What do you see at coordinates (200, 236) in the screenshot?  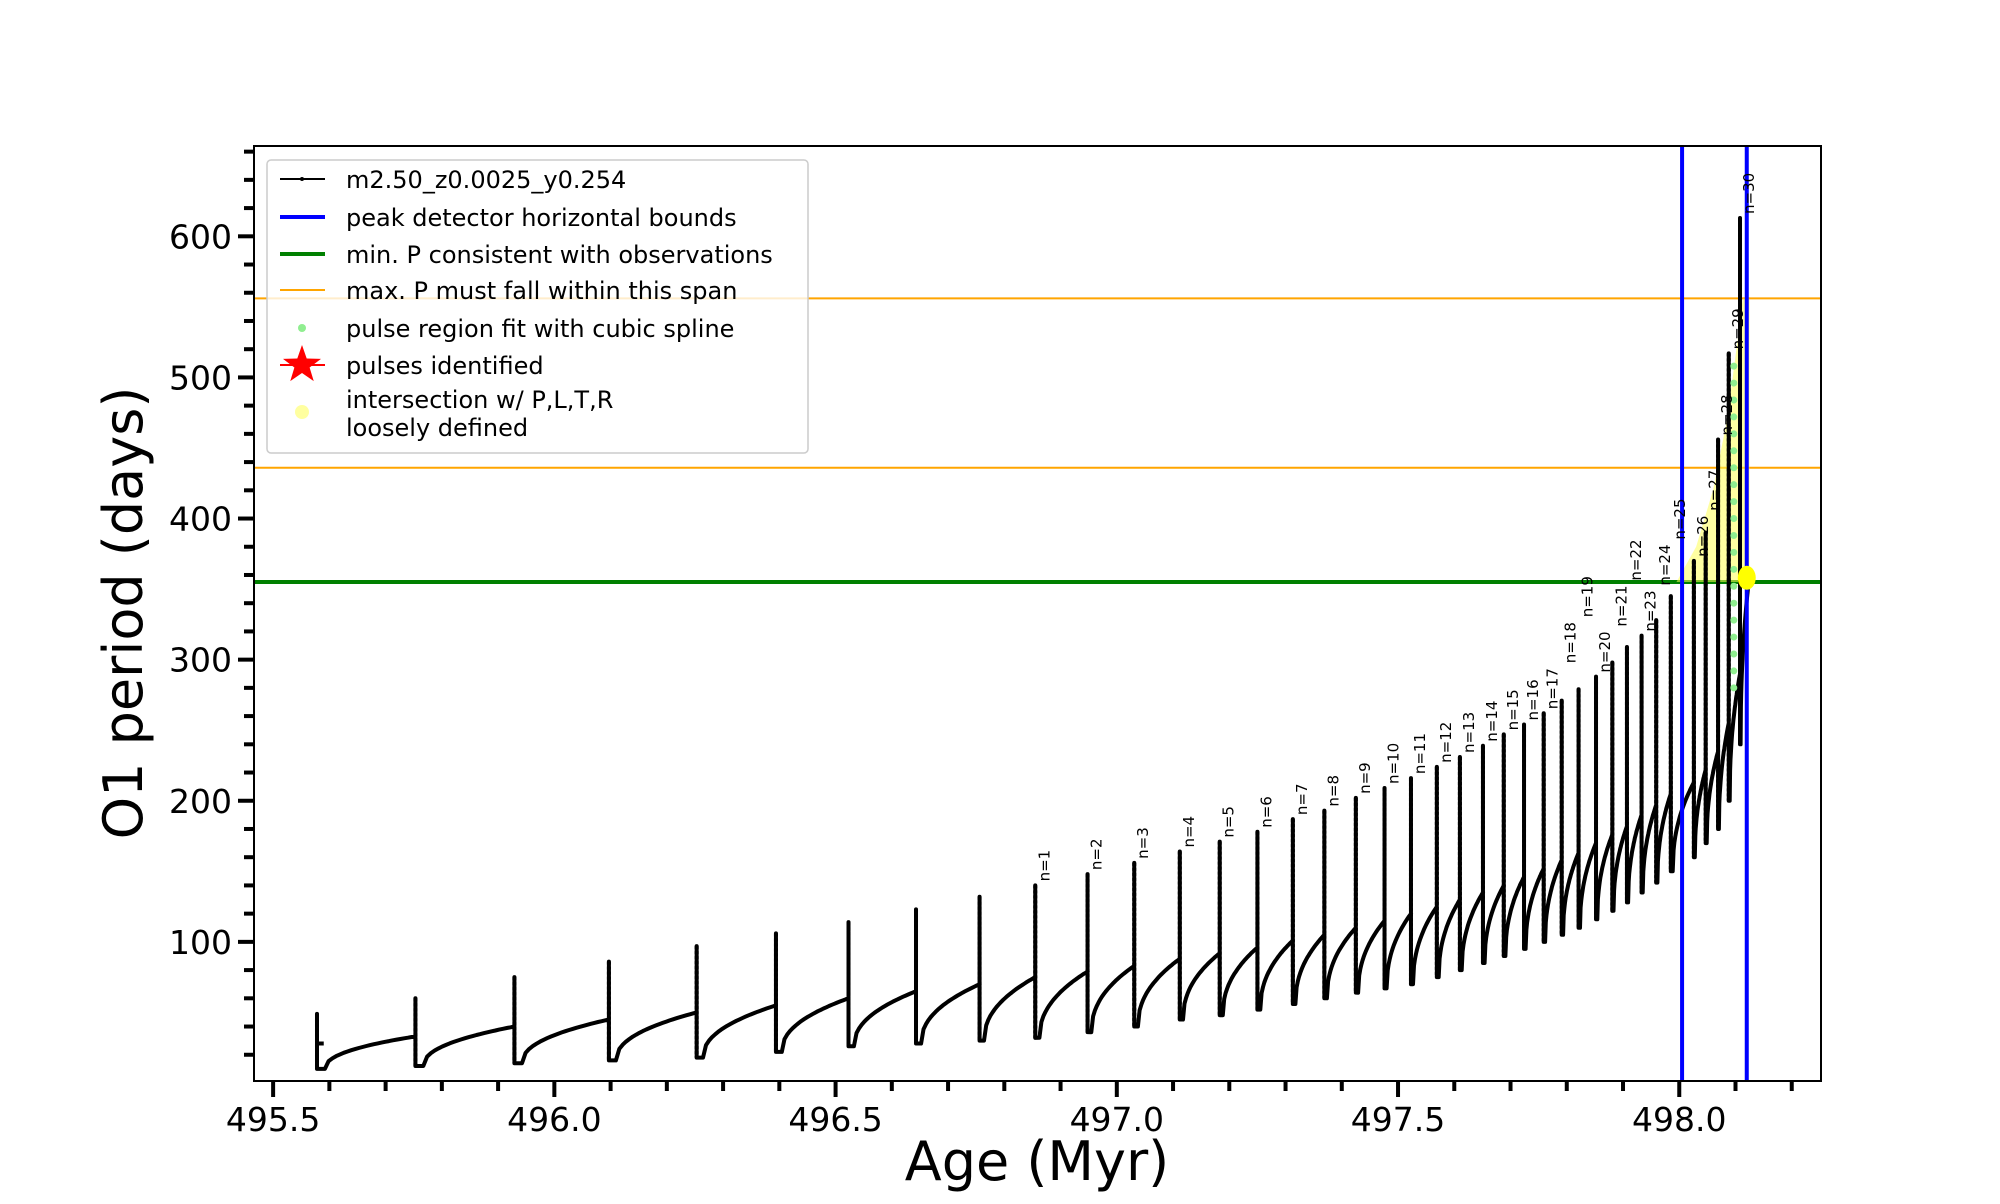 I see `y-tick-label: 600` at bounding box center [200, 236].